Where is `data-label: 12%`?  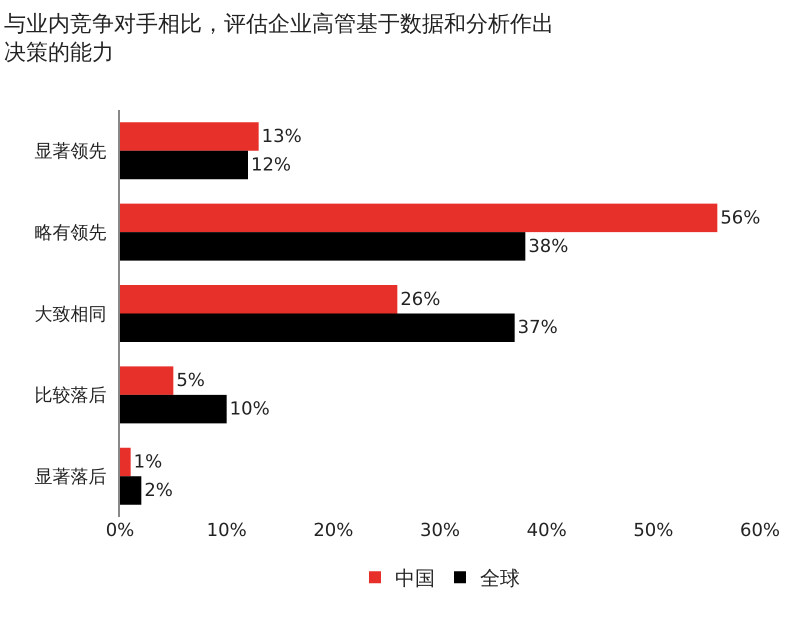
data-label: 12% is located at coordinates (271, 165).